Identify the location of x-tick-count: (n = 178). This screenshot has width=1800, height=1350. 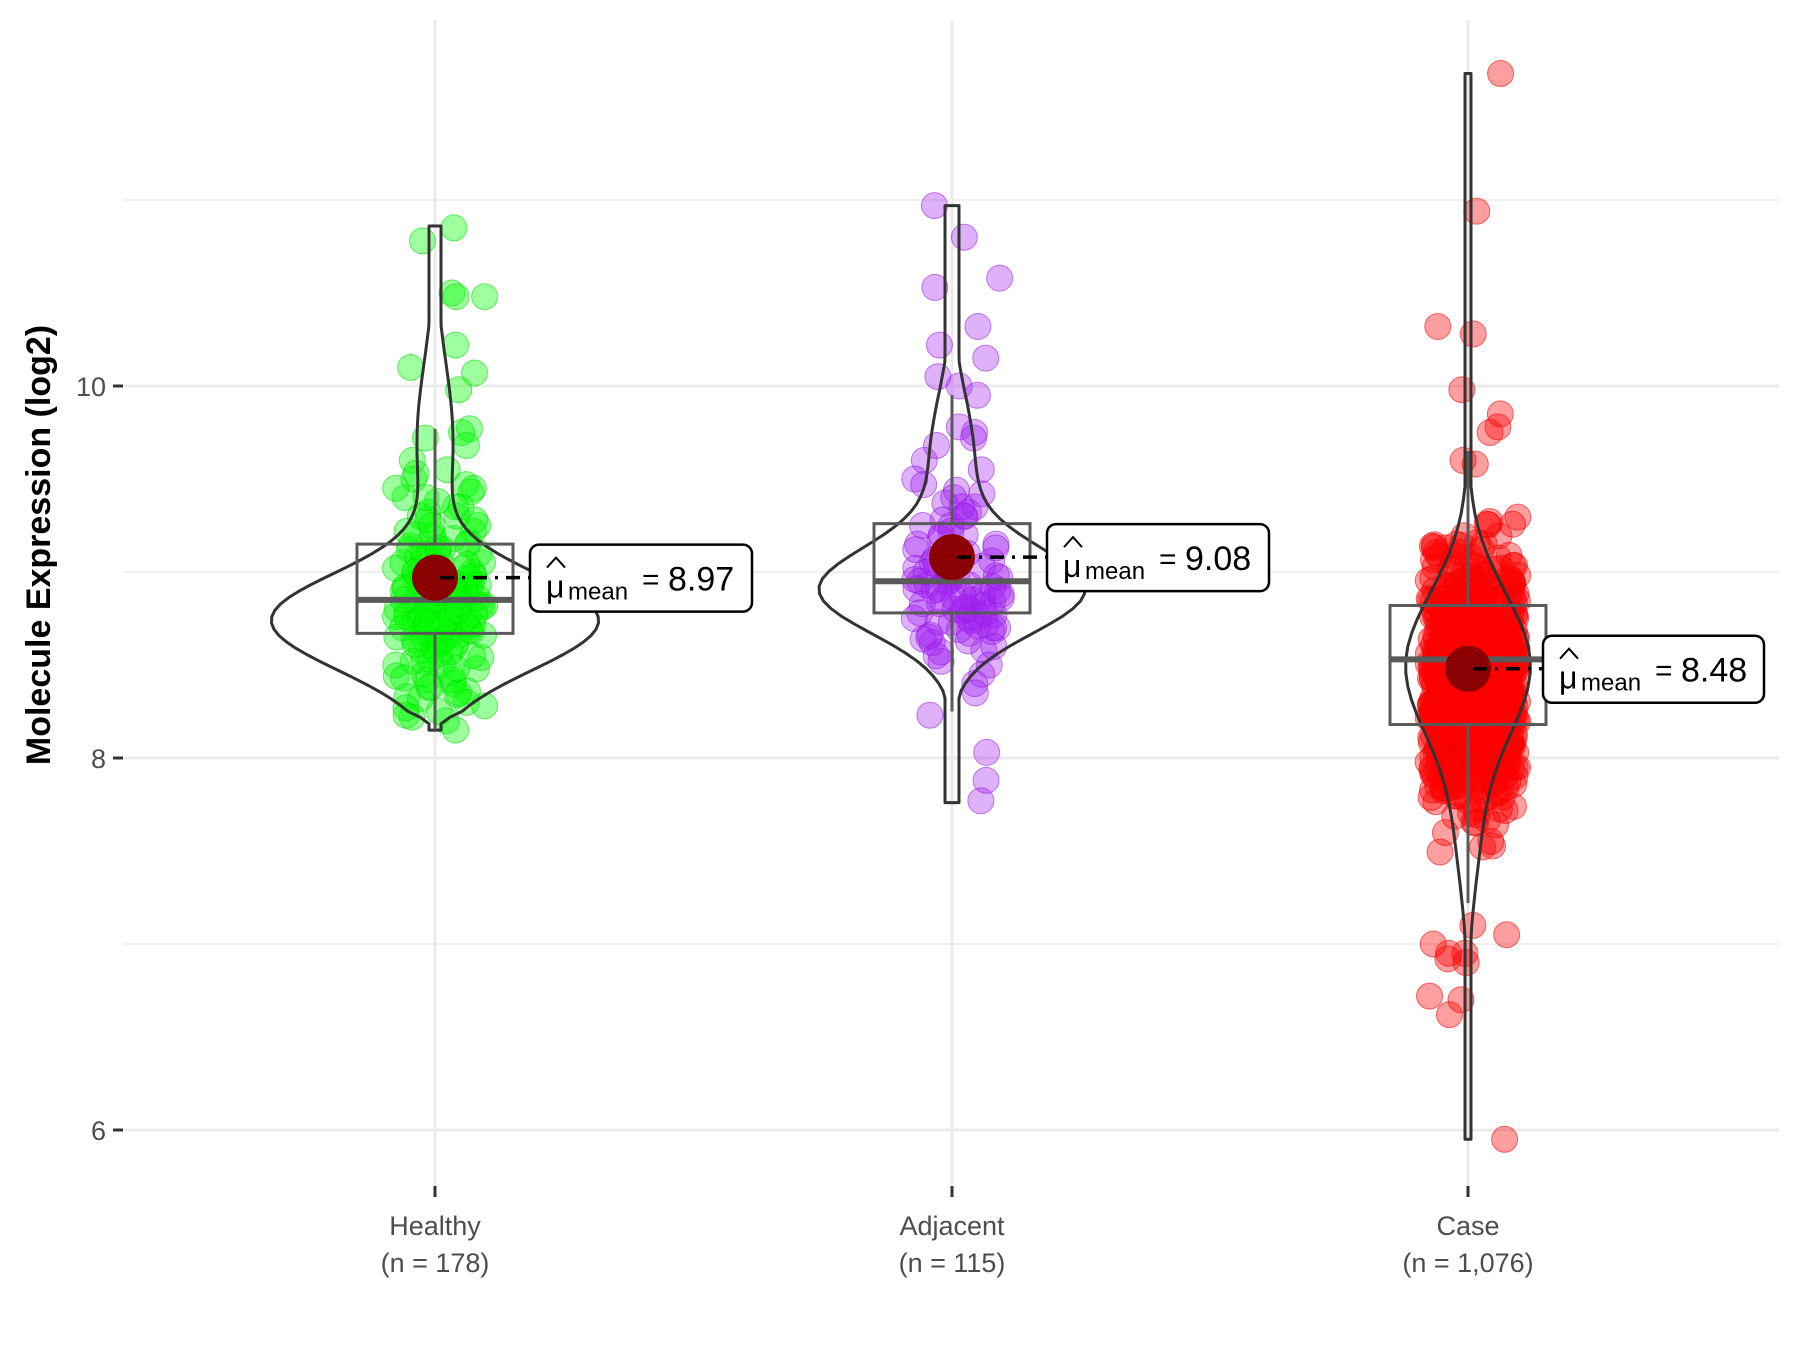
(435, 1263).